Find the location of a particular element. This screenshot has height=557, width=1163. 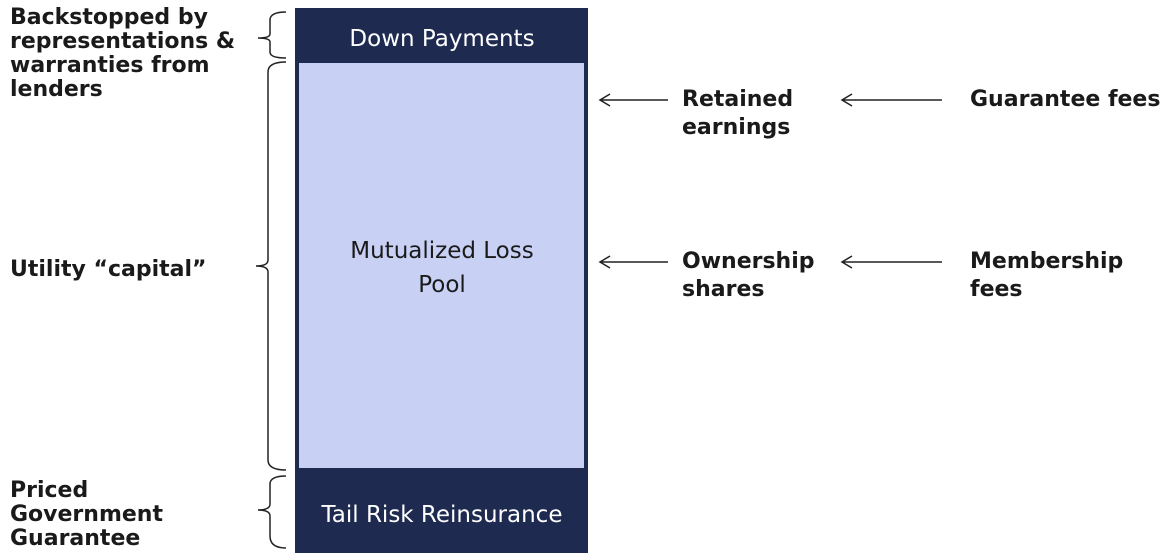

left-label: Priced is located at coordinates (49, 490).